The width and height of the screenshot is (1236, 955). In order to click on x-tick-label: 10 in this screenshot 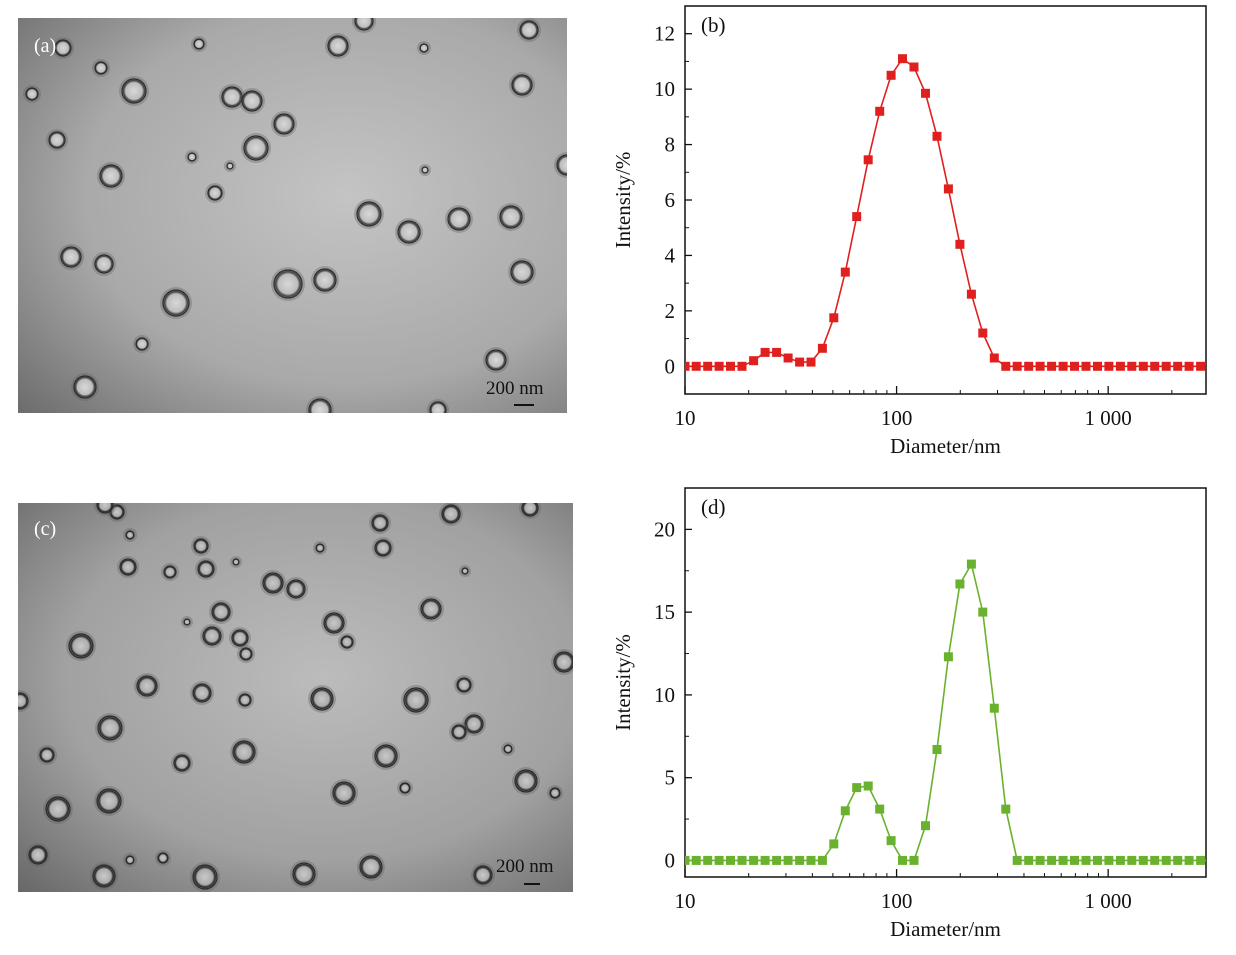, I will do `click(685, 418)`.